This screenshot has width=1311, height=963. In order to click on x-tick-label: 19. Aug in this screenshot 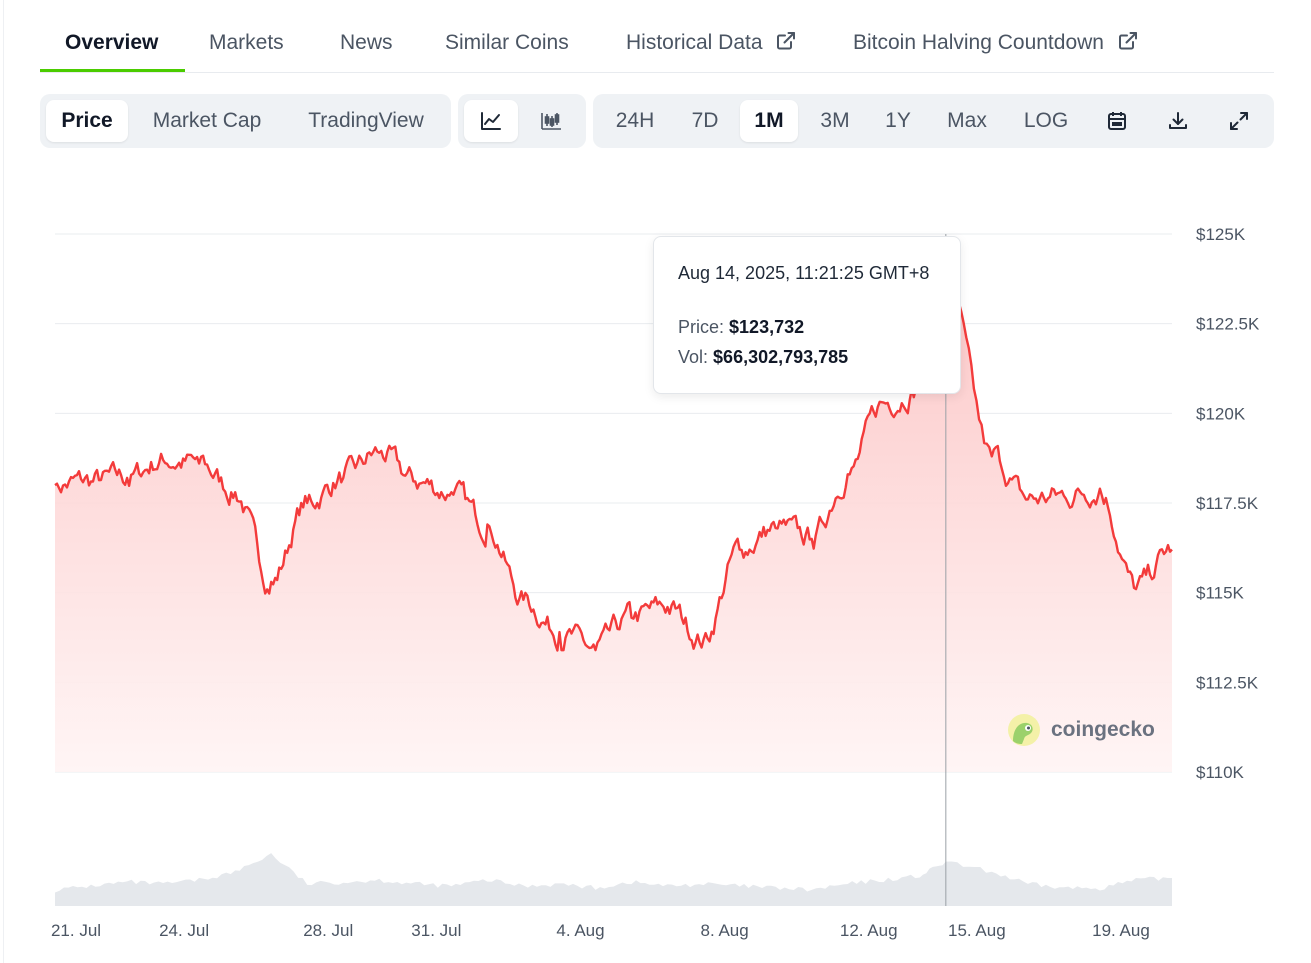, I will do `click(1121, 930)`.